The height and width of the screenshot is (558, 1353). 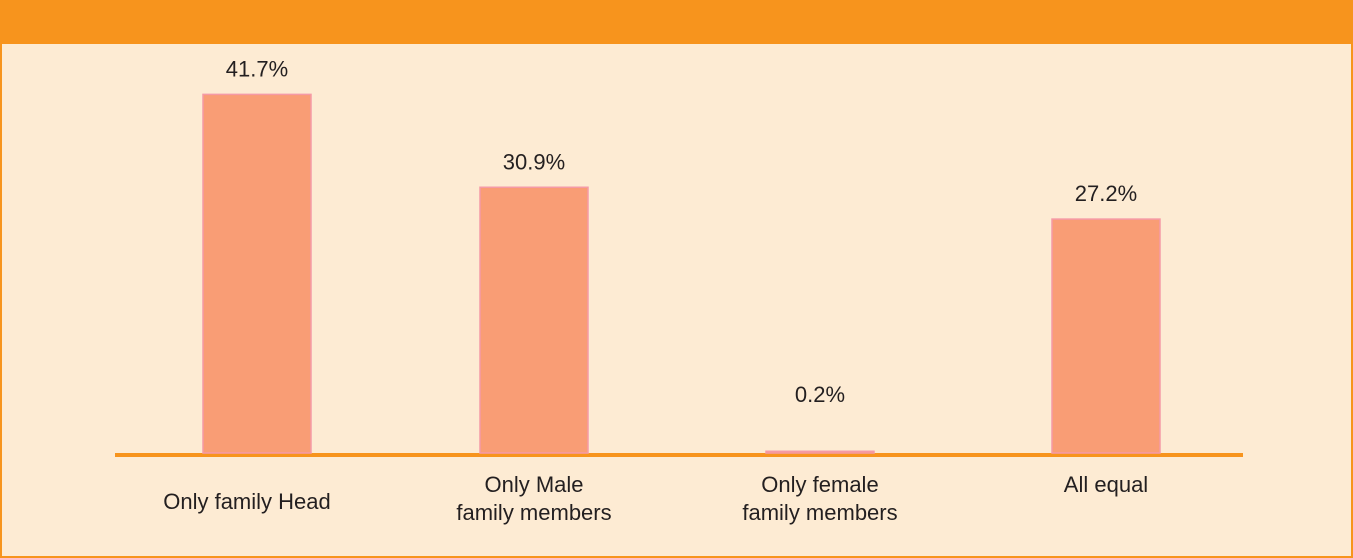 What do you see at coordinates (534, 498) in the screenshot?
I see `x-tick-label: Only Male family members` at bounding box center [534, 498].